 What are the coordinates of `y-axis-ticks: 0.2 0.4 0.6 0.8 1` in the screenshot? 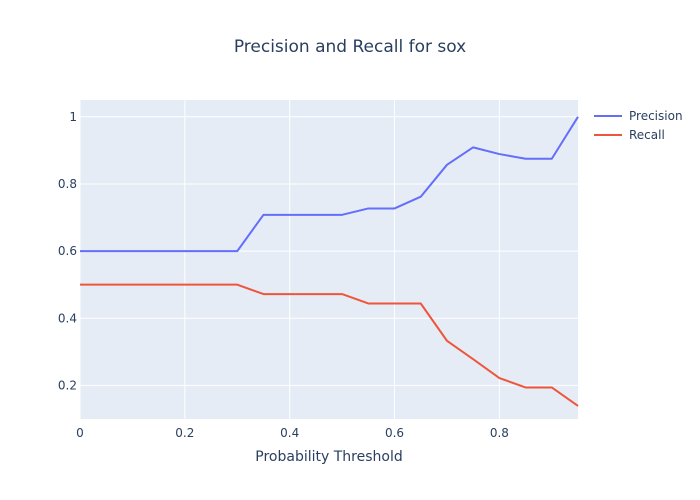 It's located at (67, 251).